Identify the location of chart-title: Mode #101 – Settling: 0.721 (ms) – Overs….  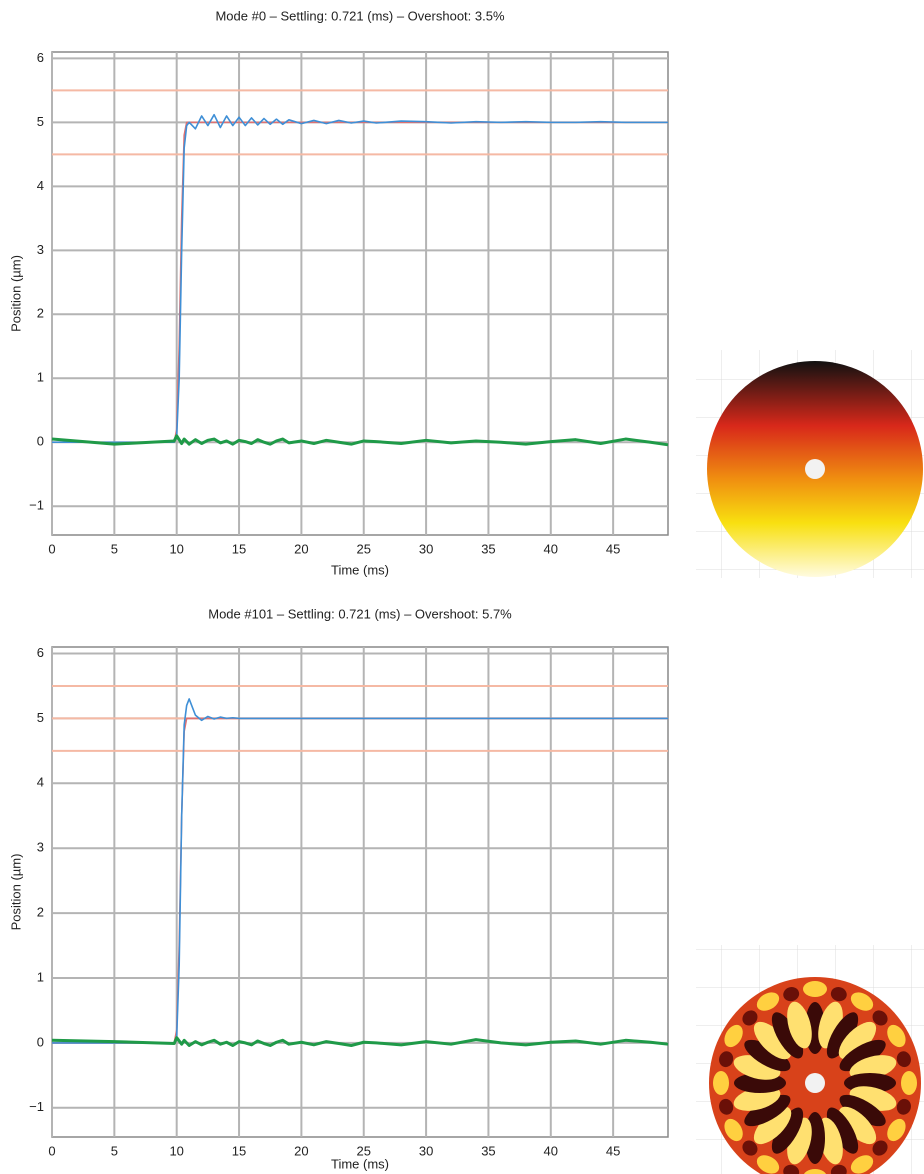
(360, 613).